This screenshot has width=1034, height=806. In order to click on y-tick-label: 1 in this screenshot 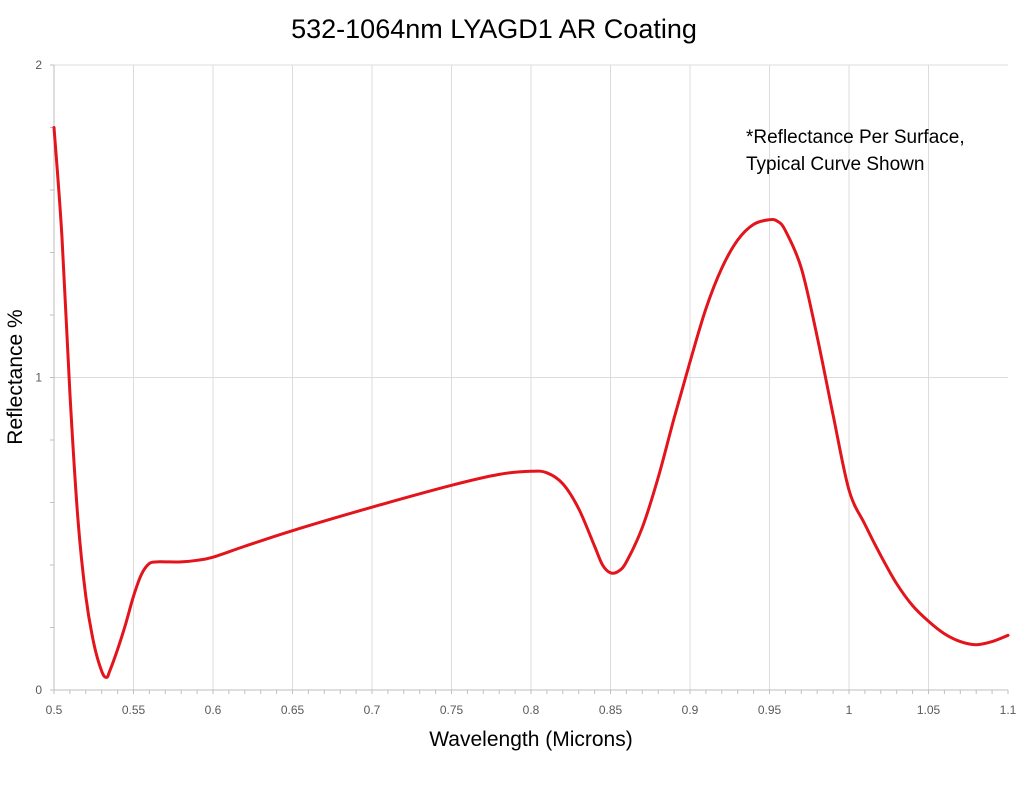, I will do `click(38, 378)`.